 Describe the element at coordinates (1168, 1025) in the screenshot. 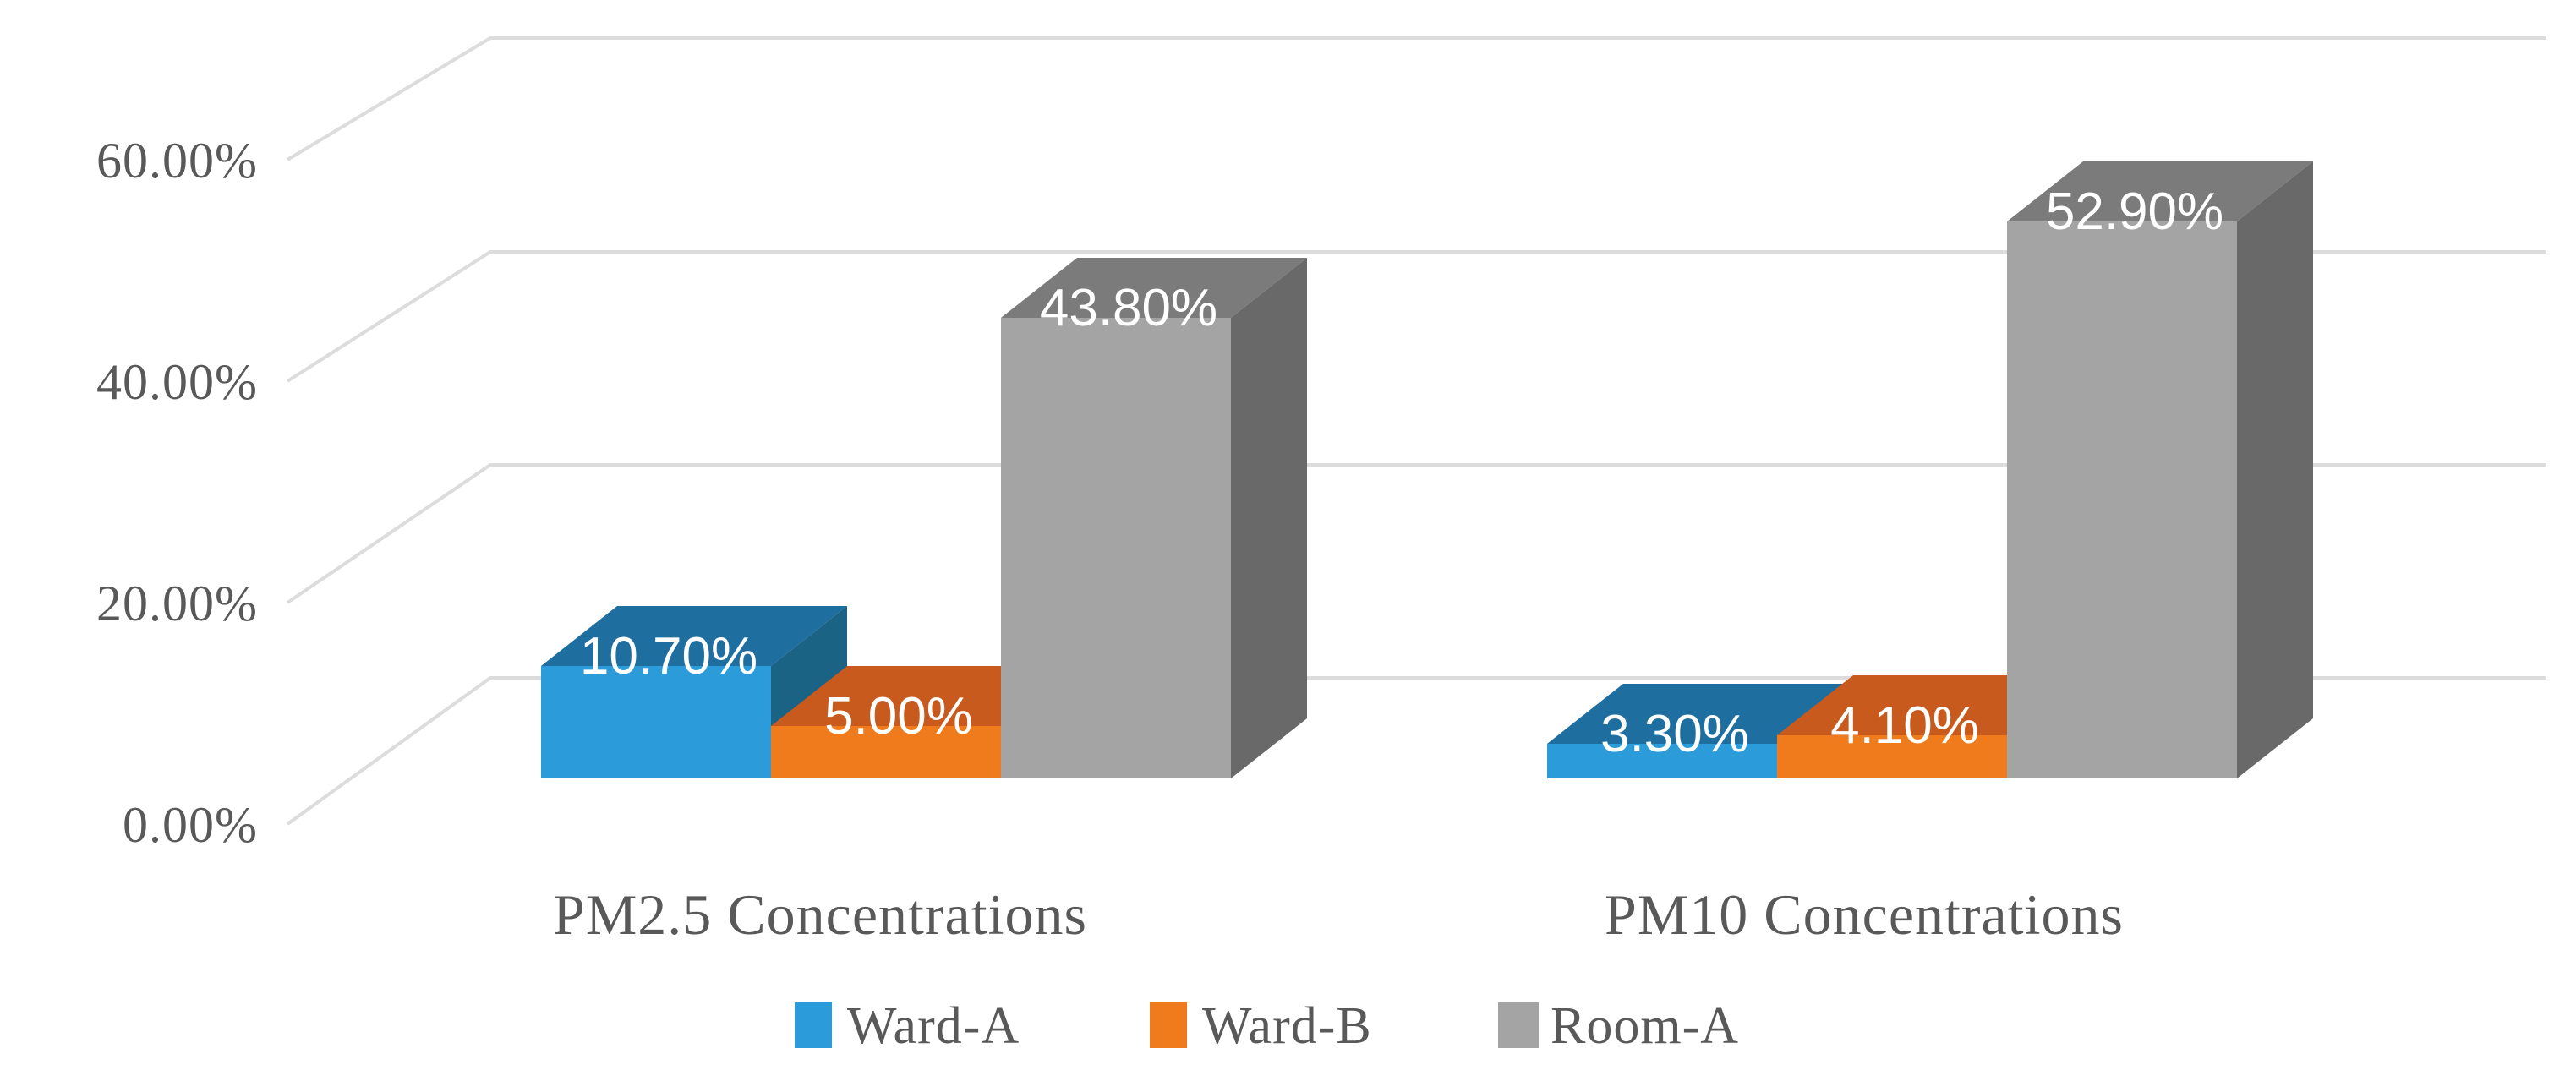

I see `legend-swatch-ward-b` at that location.